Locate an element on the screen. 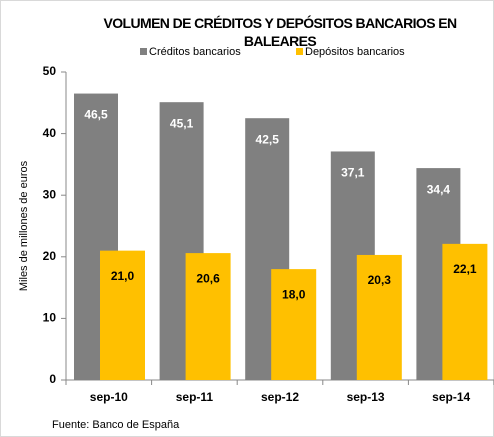 This screenshot has width=494, height=437. data-label: 20,3 is located at coordinates (380, 280).